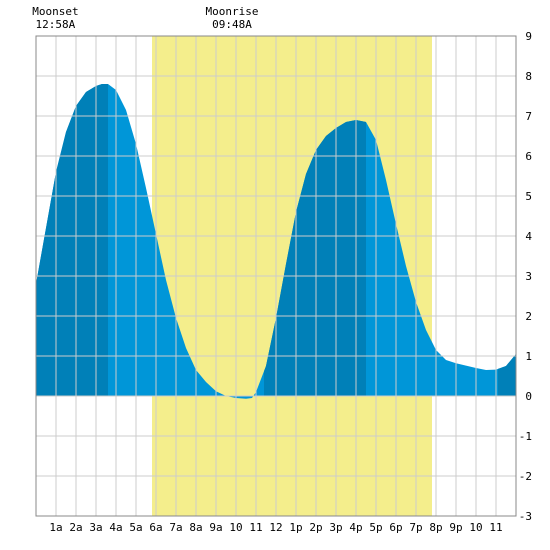 Image resolution: width=550 pixels, height=550 pixels. Describe the element at coordinates (528, 236) in the screenshot. I see `y-tick-label: 4` at that location.